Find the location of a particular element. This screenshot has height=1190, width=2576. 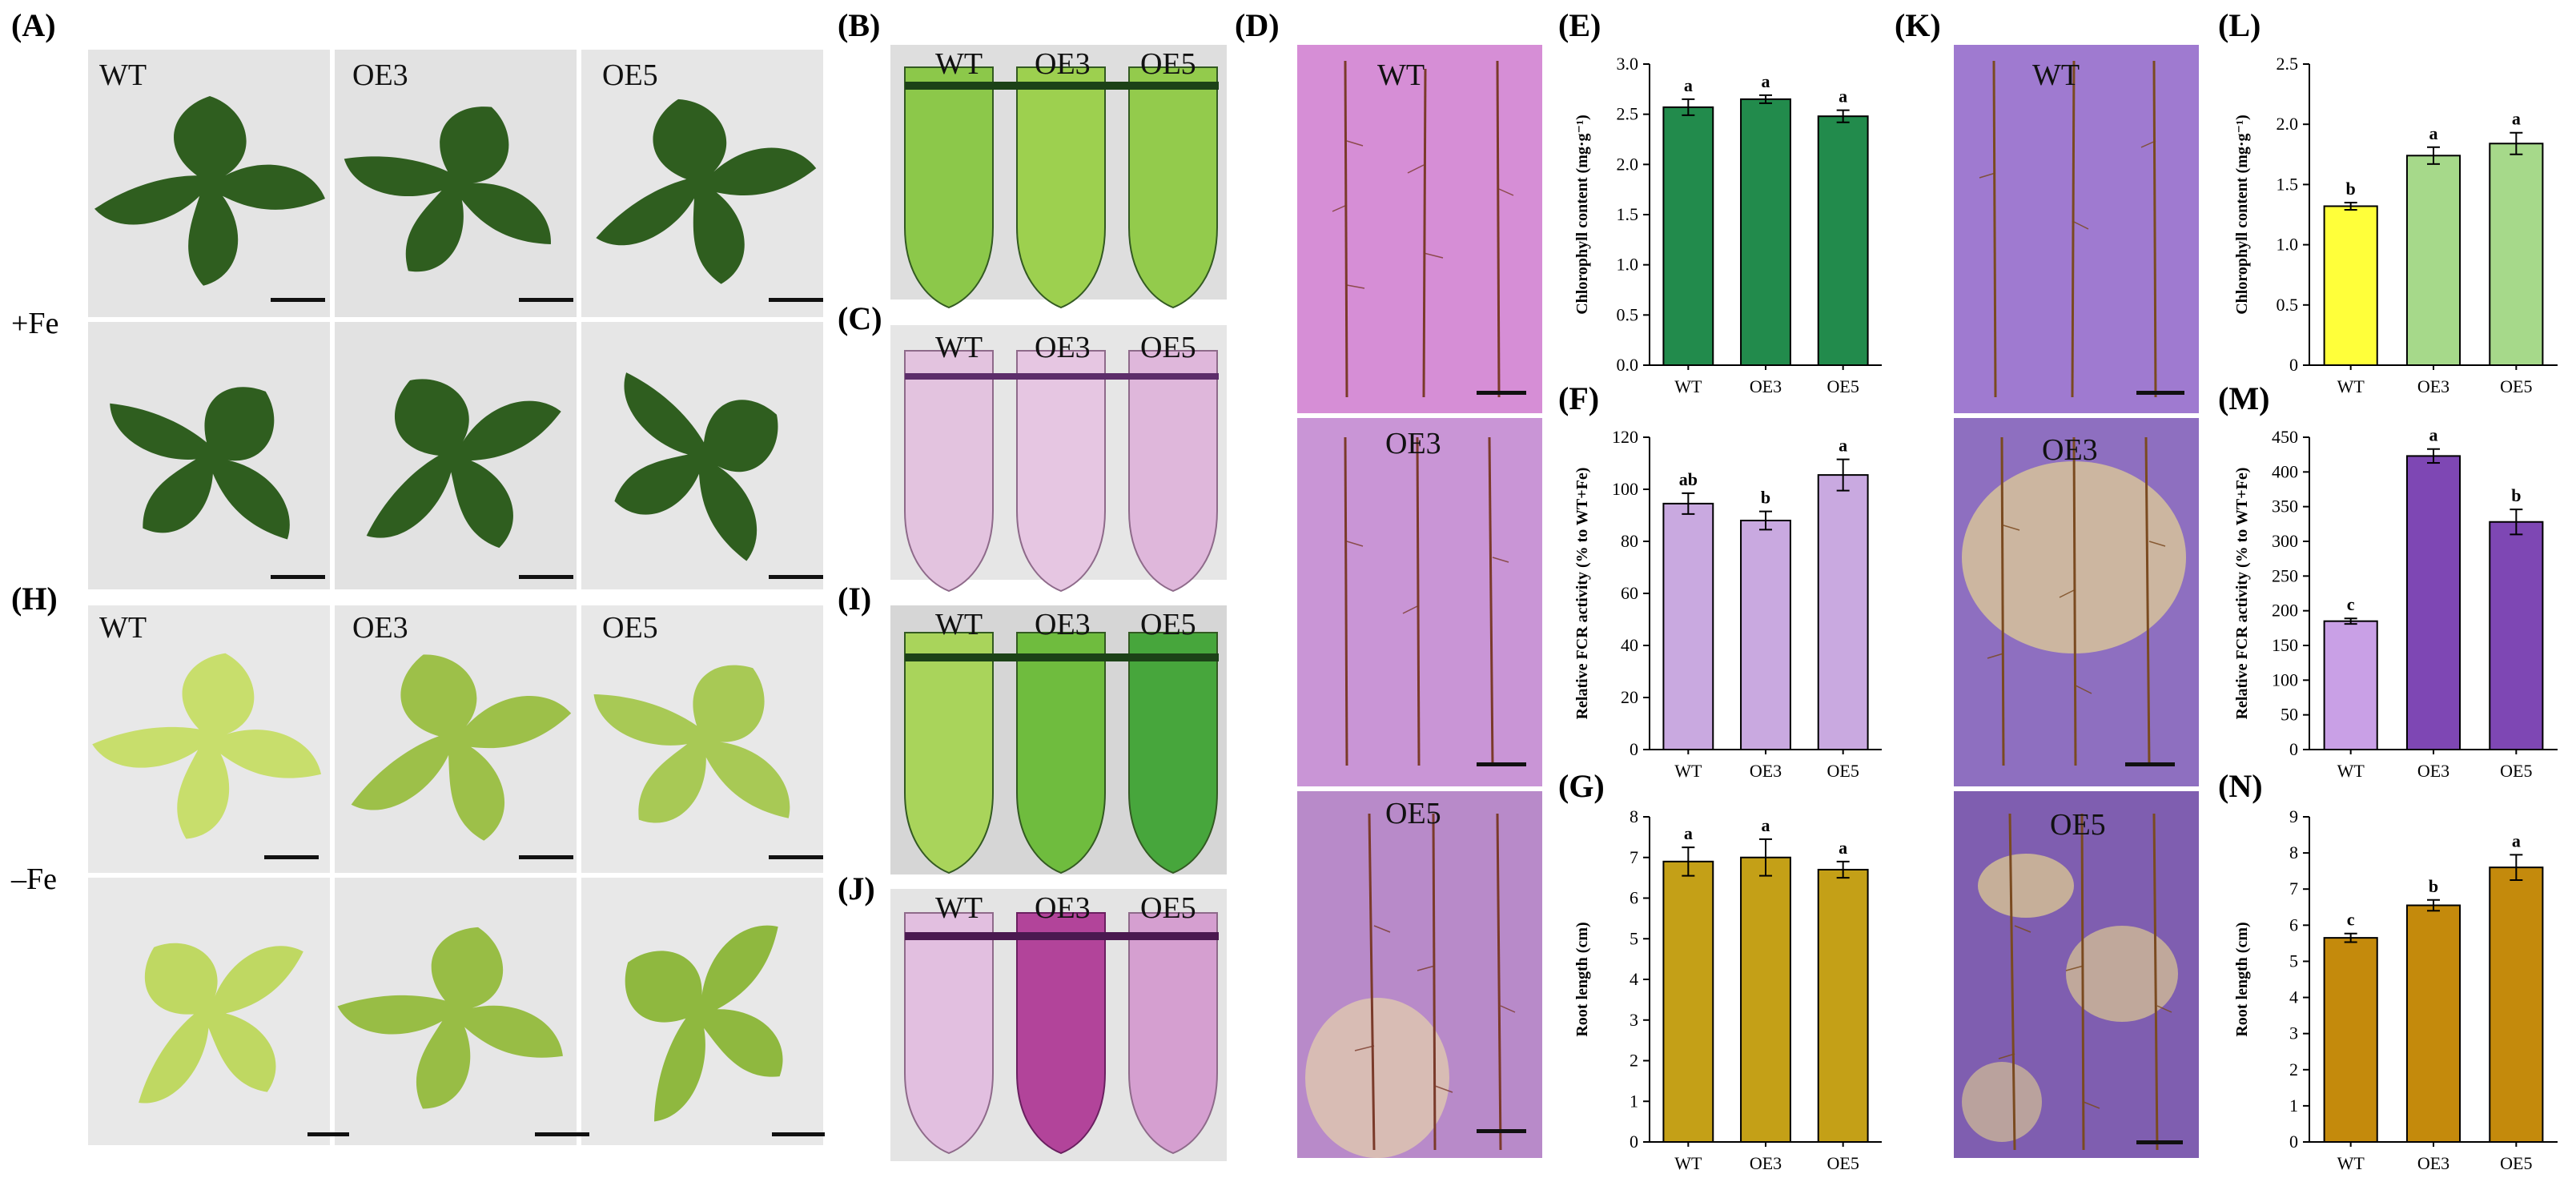

y-tick-label: 1.0 is located at coordinates (2288, 245).